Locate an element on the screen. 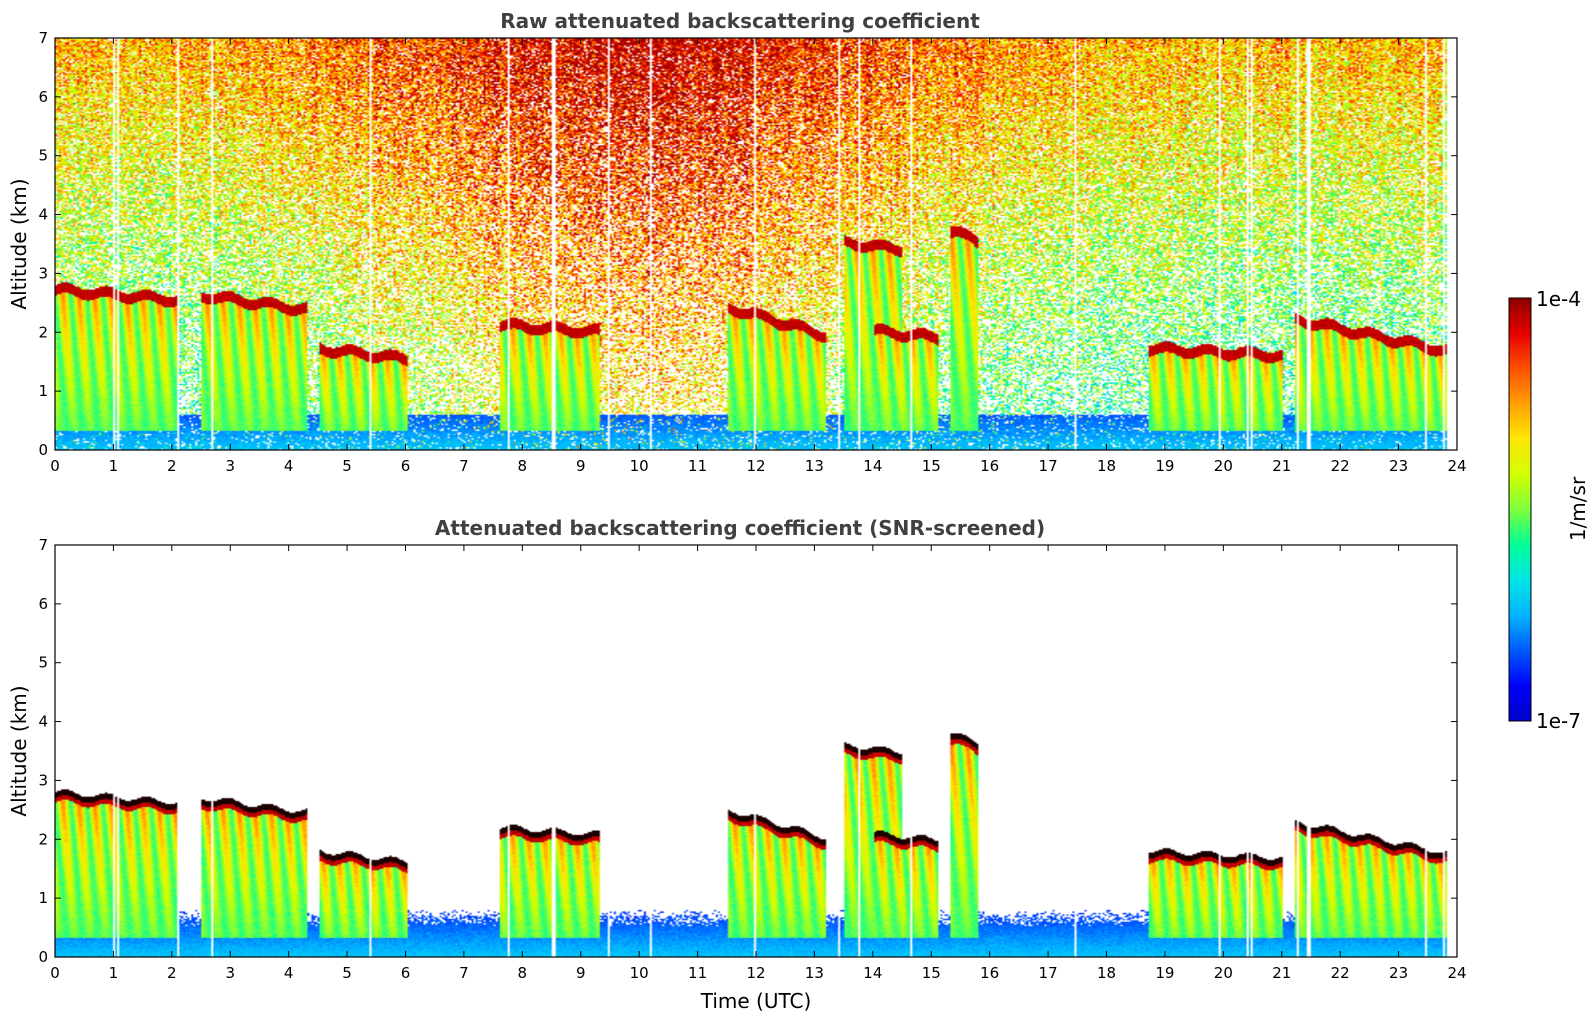 The height and width of the screenshot is (1020, 1595). colorbar-unit-label: 1/m/sr is located at coordinates (1578, 508).